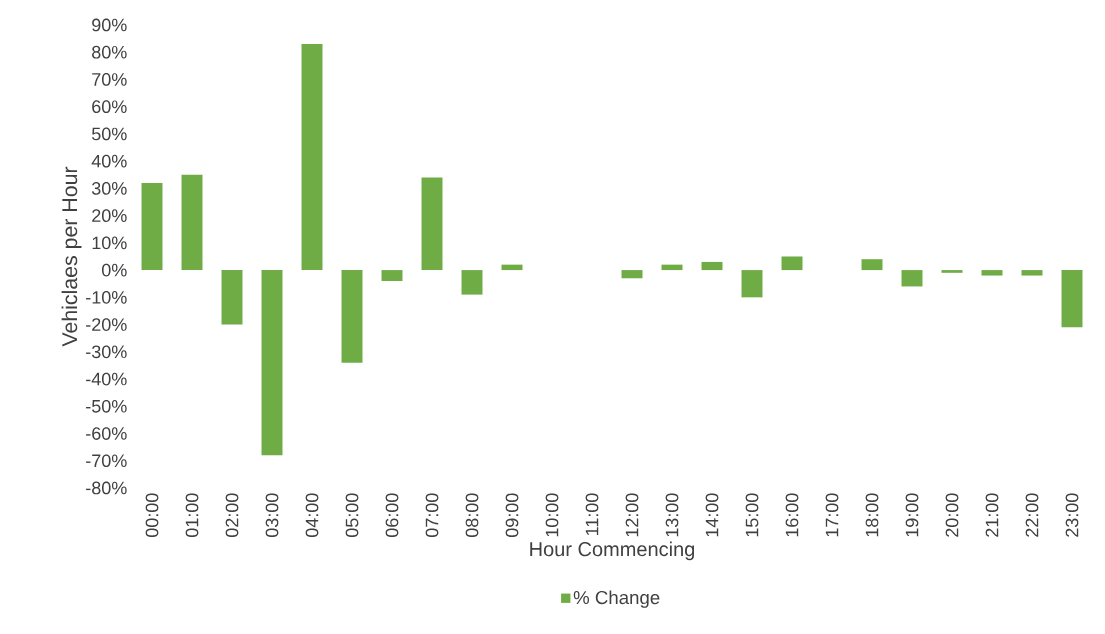 Image resolution: width=1105 pixels, height=634 pixels. Describe the element at coordinates (106, 488) in the screenshot. I see `y-tick-label: -80%` at that location.